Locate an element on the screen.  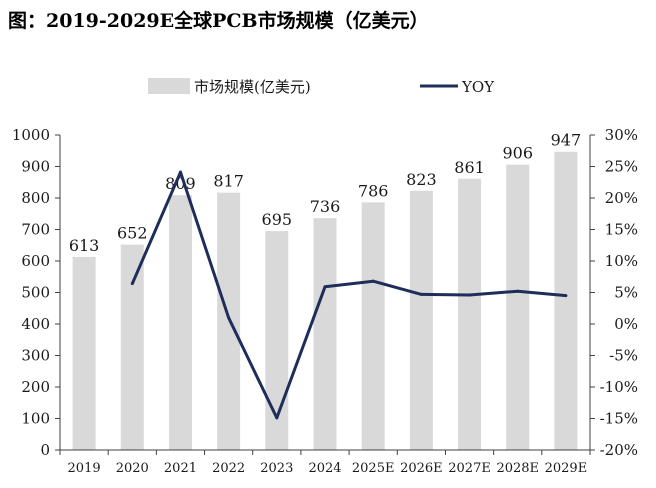
x-axis-tick-label: 2022 is located at coordinates (228, 468).